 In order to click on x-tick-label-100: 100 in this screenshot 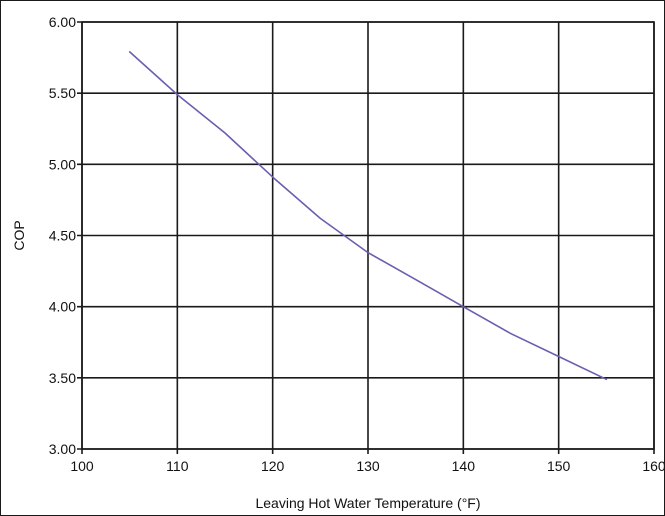, I will do `click(82, 466)`.